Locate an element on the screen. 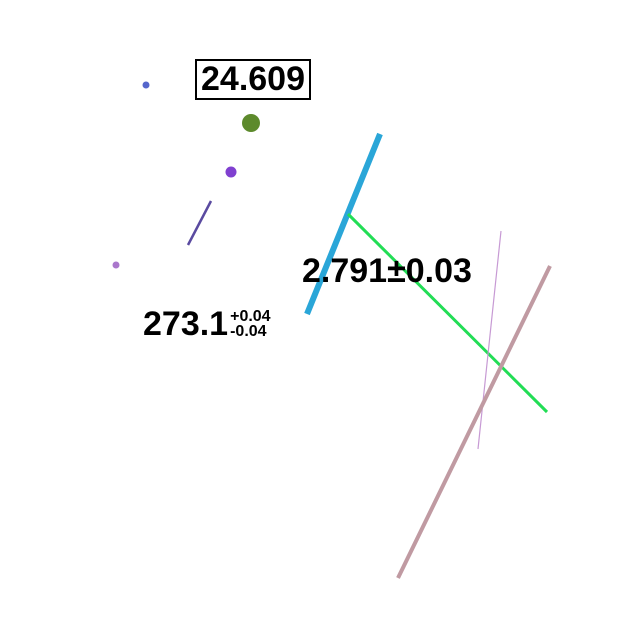 The image size is (640, 640). asym-lower-error: -0.04 is located at coordinates (248, 331).